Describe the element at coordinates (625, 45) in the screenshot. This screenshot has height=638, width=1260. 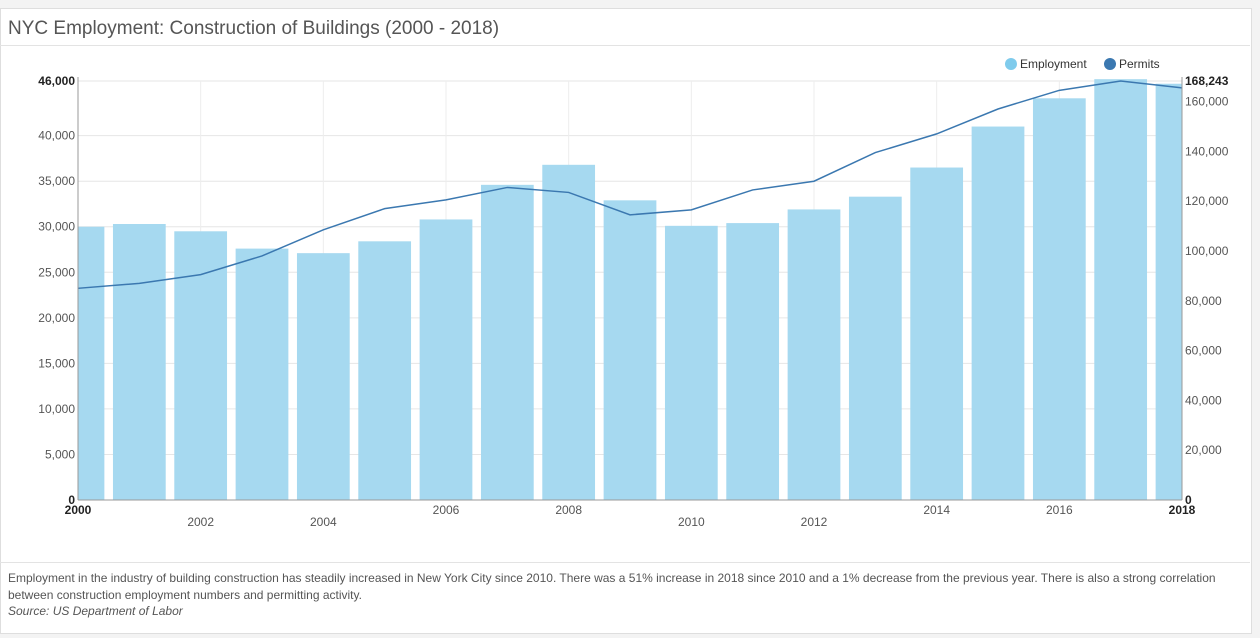
I see `title-divider` at that location.